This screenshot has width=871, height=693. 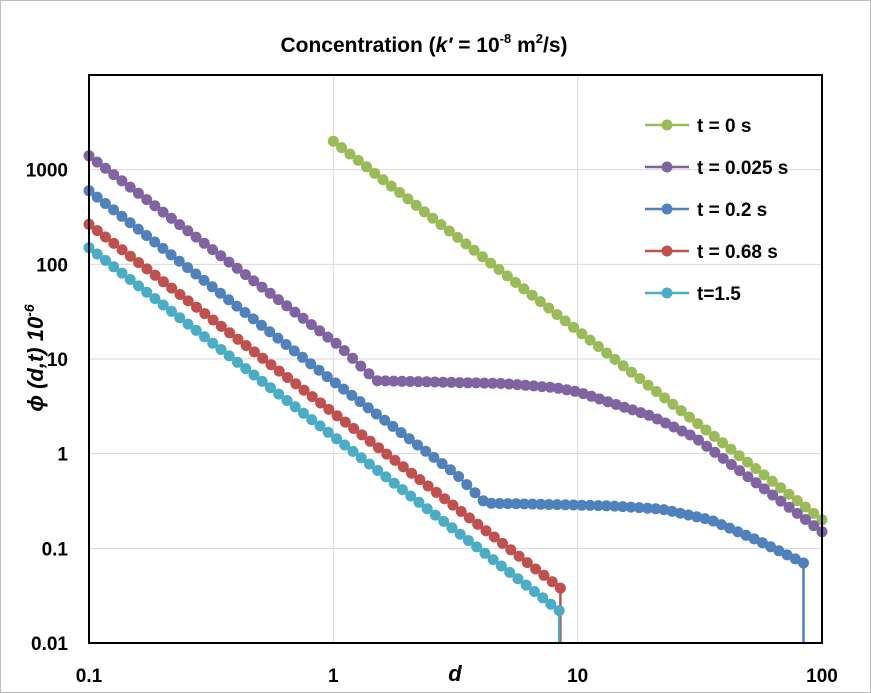 What do you see at coordinates (47, 171) in the screenshot?
I see `y-tick-label: 1000` at bounding box center [47, 171].